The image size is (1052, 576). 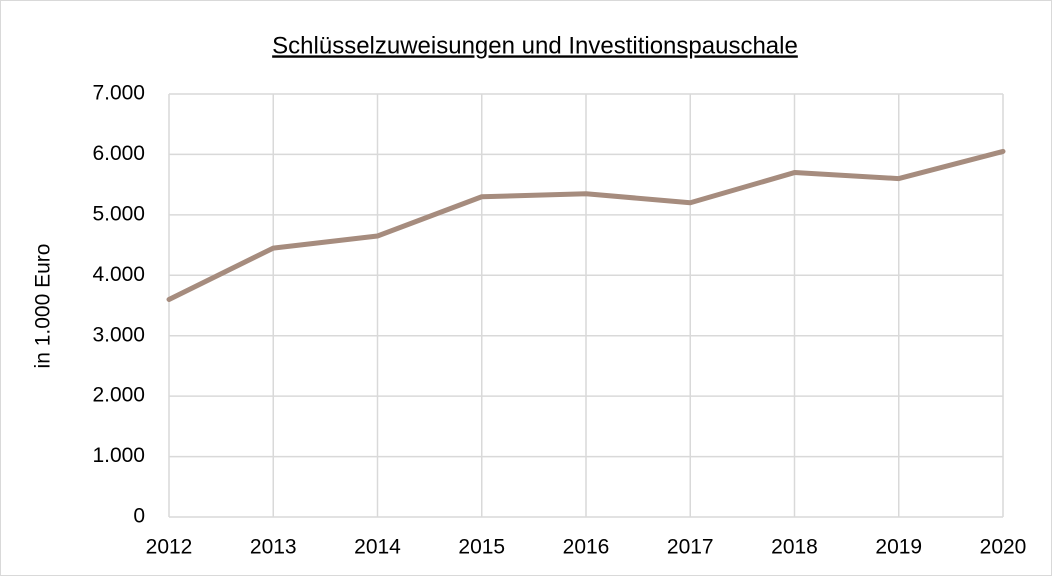 What do you see at coordinates (898, 547) in the screenshot?
I see `x-tick-label: 2019` at bounding box center [898, 547].